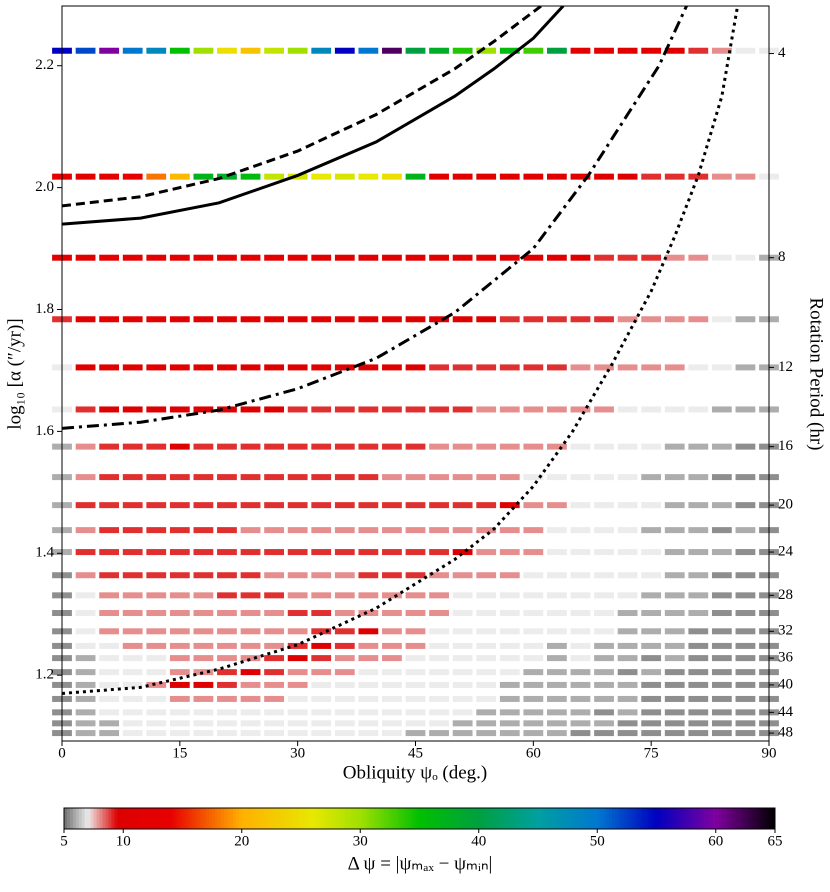 This screenshot has height=892, width=830. What do you see at coordinates (415, 753) in the screenshot?
I see `x-tick-label: 45` at bounding box center [415, 753].